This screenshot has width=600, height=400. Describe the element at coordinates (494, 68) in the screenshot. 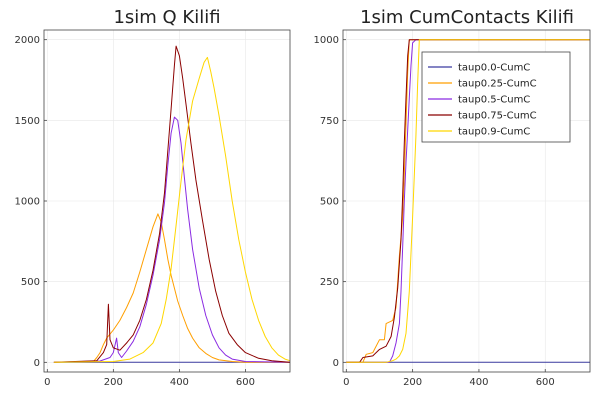

I see `legend-label: taup0.0-CumC` at that location.